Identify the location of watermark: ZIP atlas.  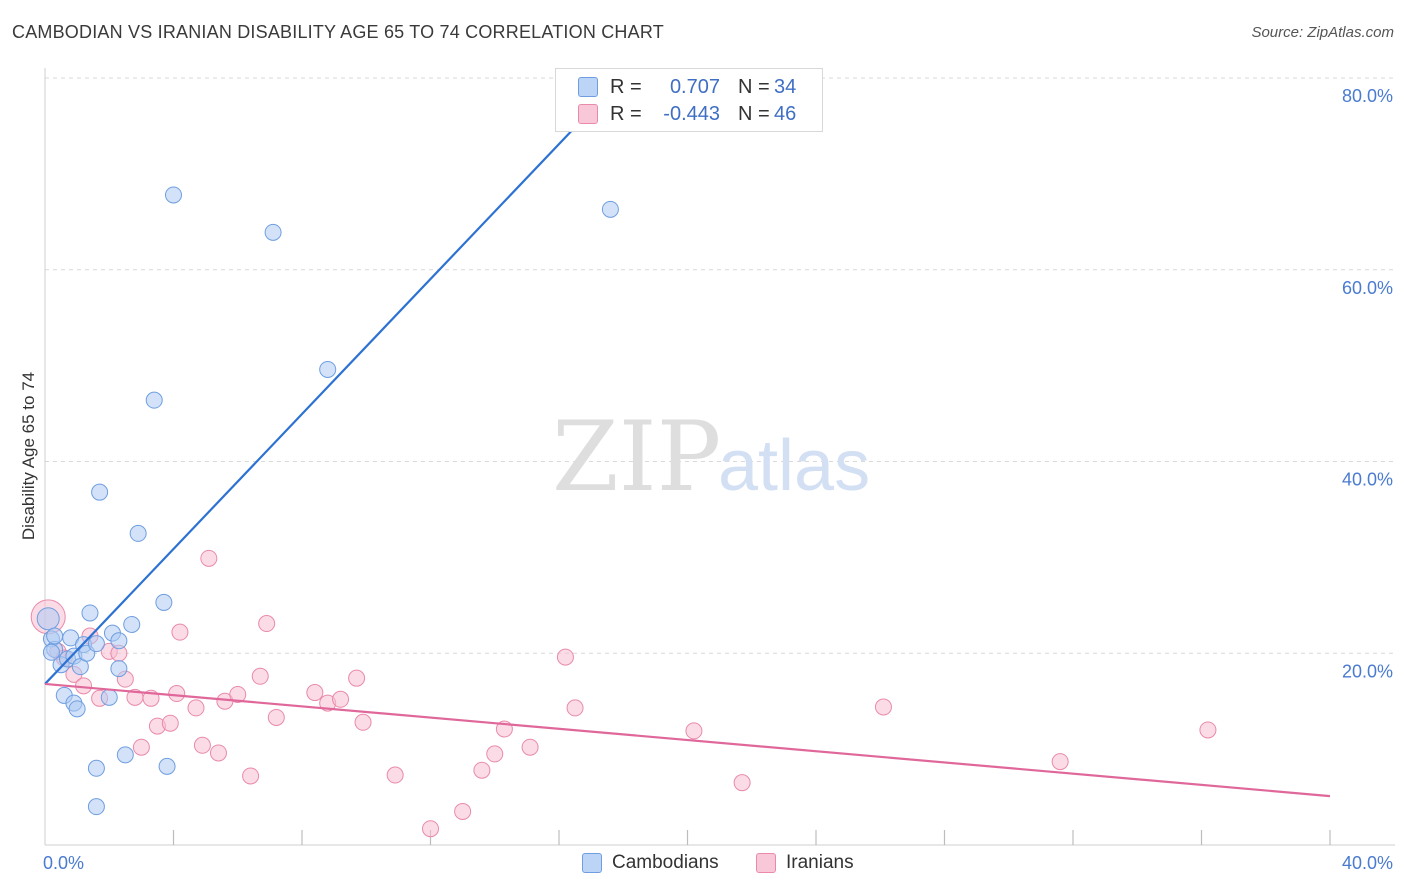
(711, 457).